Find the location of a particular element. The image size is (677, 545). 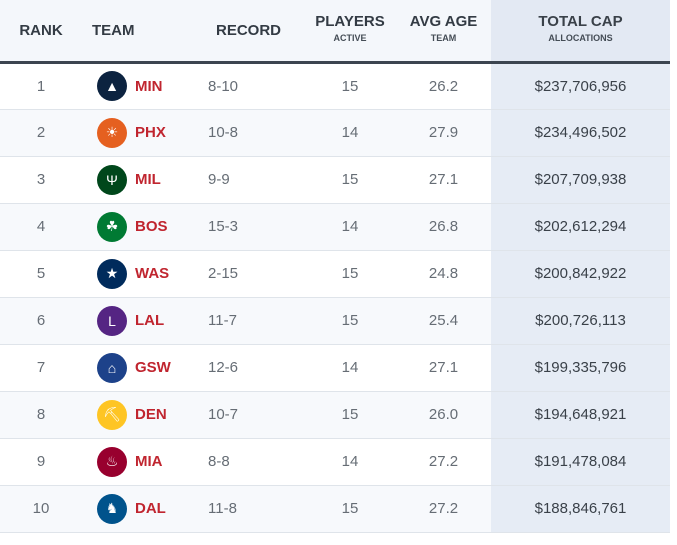

team-cell: ♨ MIA is located at coordinates (137, 461).